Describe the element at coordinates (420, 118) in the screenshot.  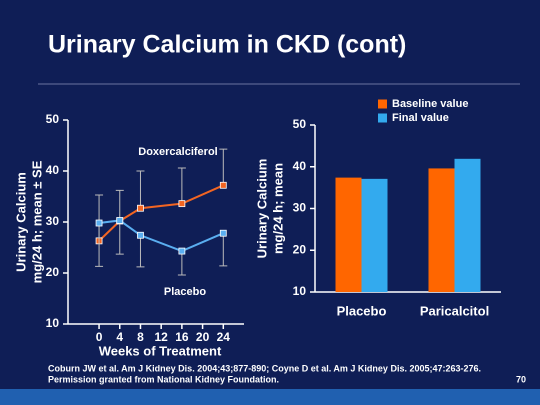
I see `legend-label: Final value` at that location.